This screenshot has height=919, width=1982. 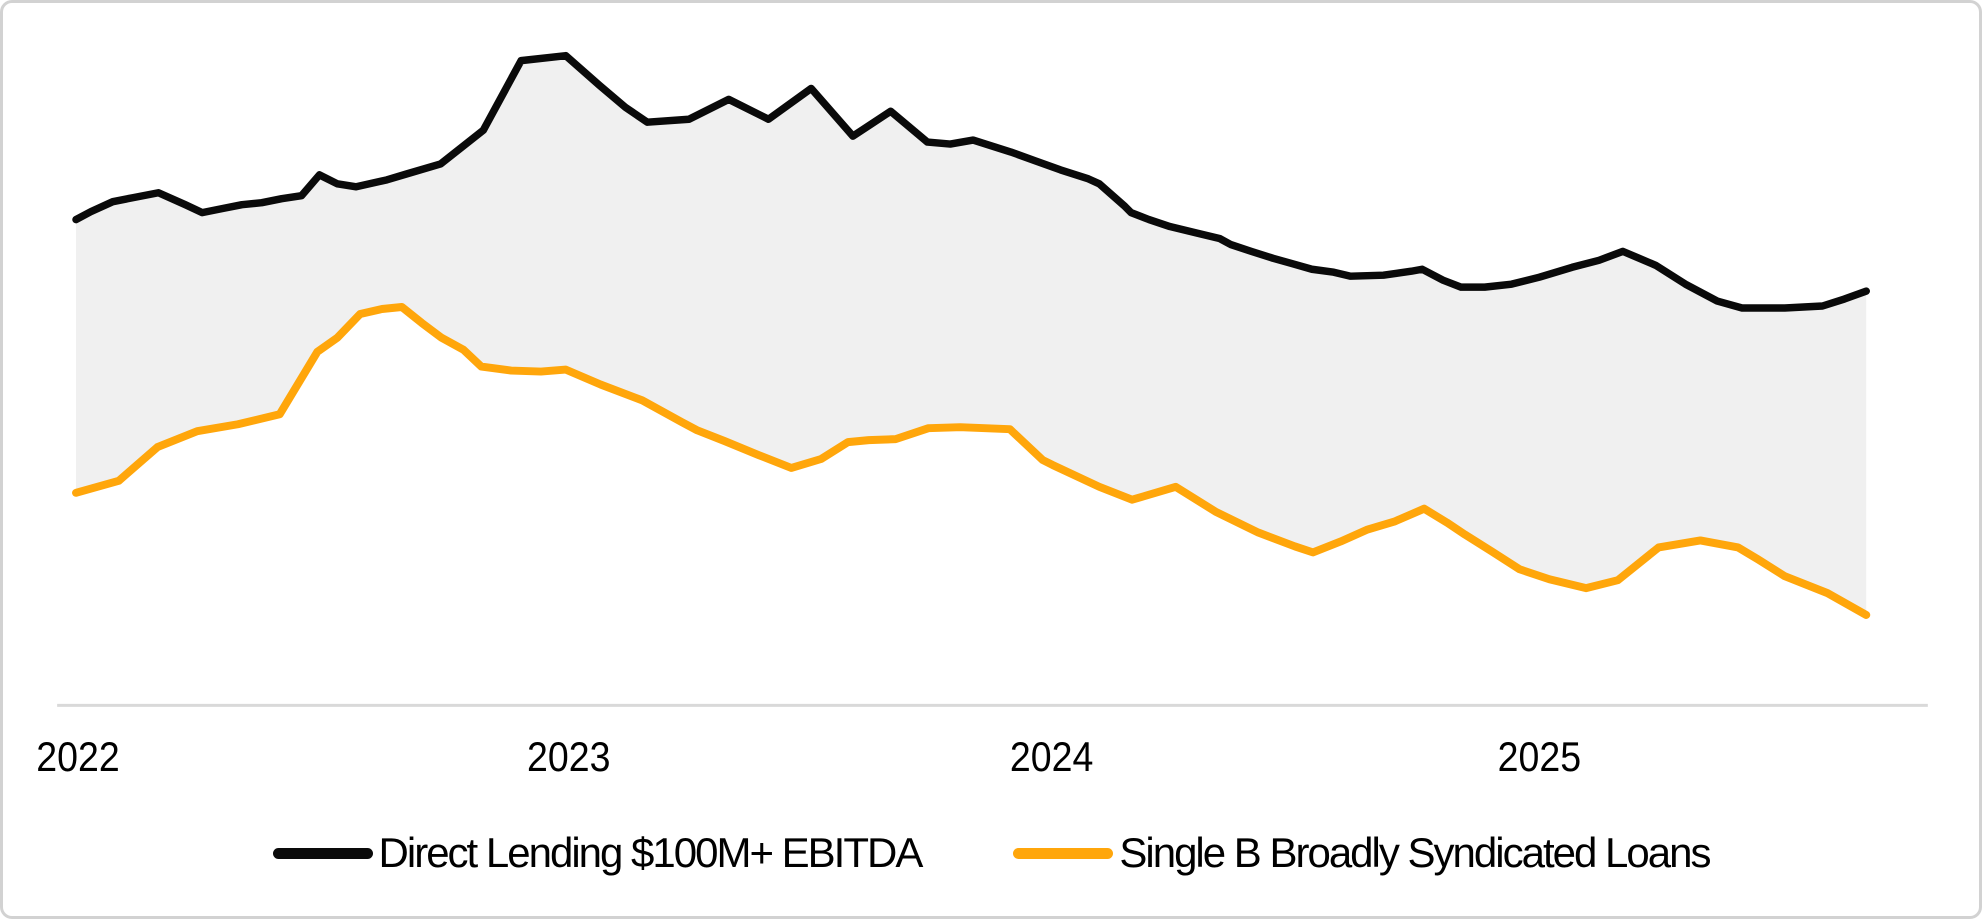 I want to click on legend-swatch-direct-lending, so click(x=322, y=853).